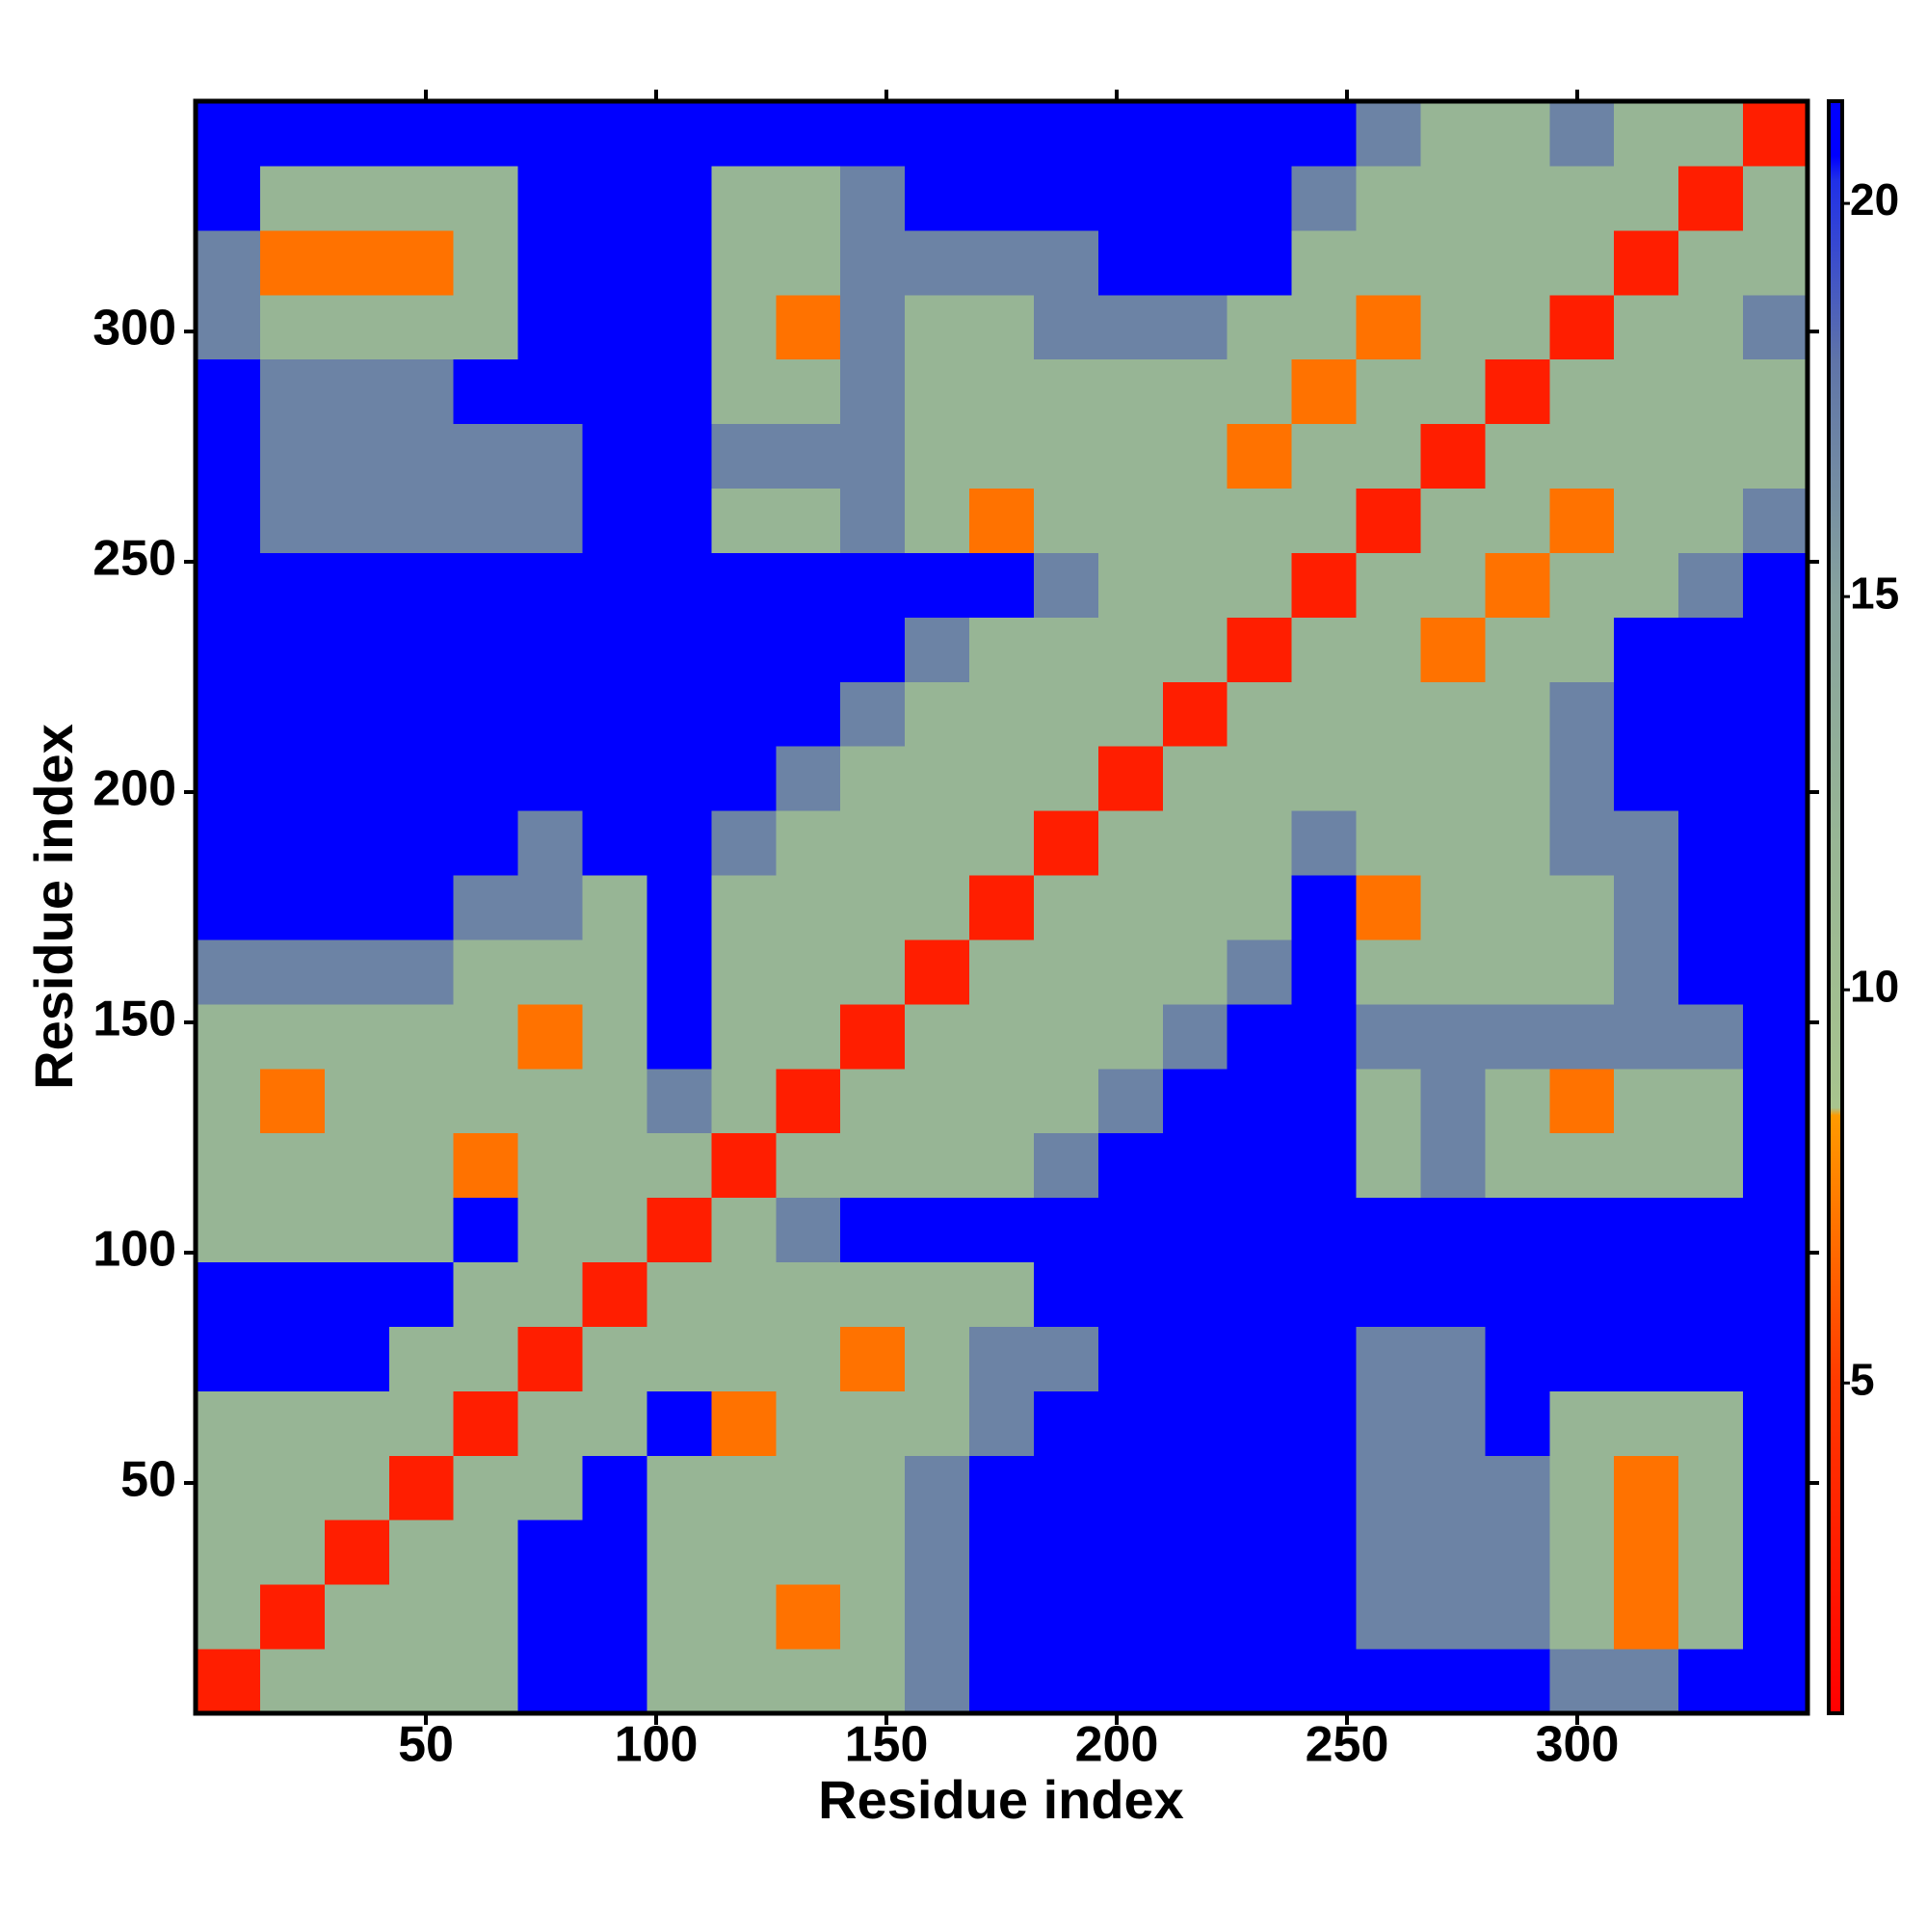 This screenshot has height=1932, width=1927. Describe the element at coordinates (134, 329) in the screenshot. I see `y-tick-label: 300` at that location.